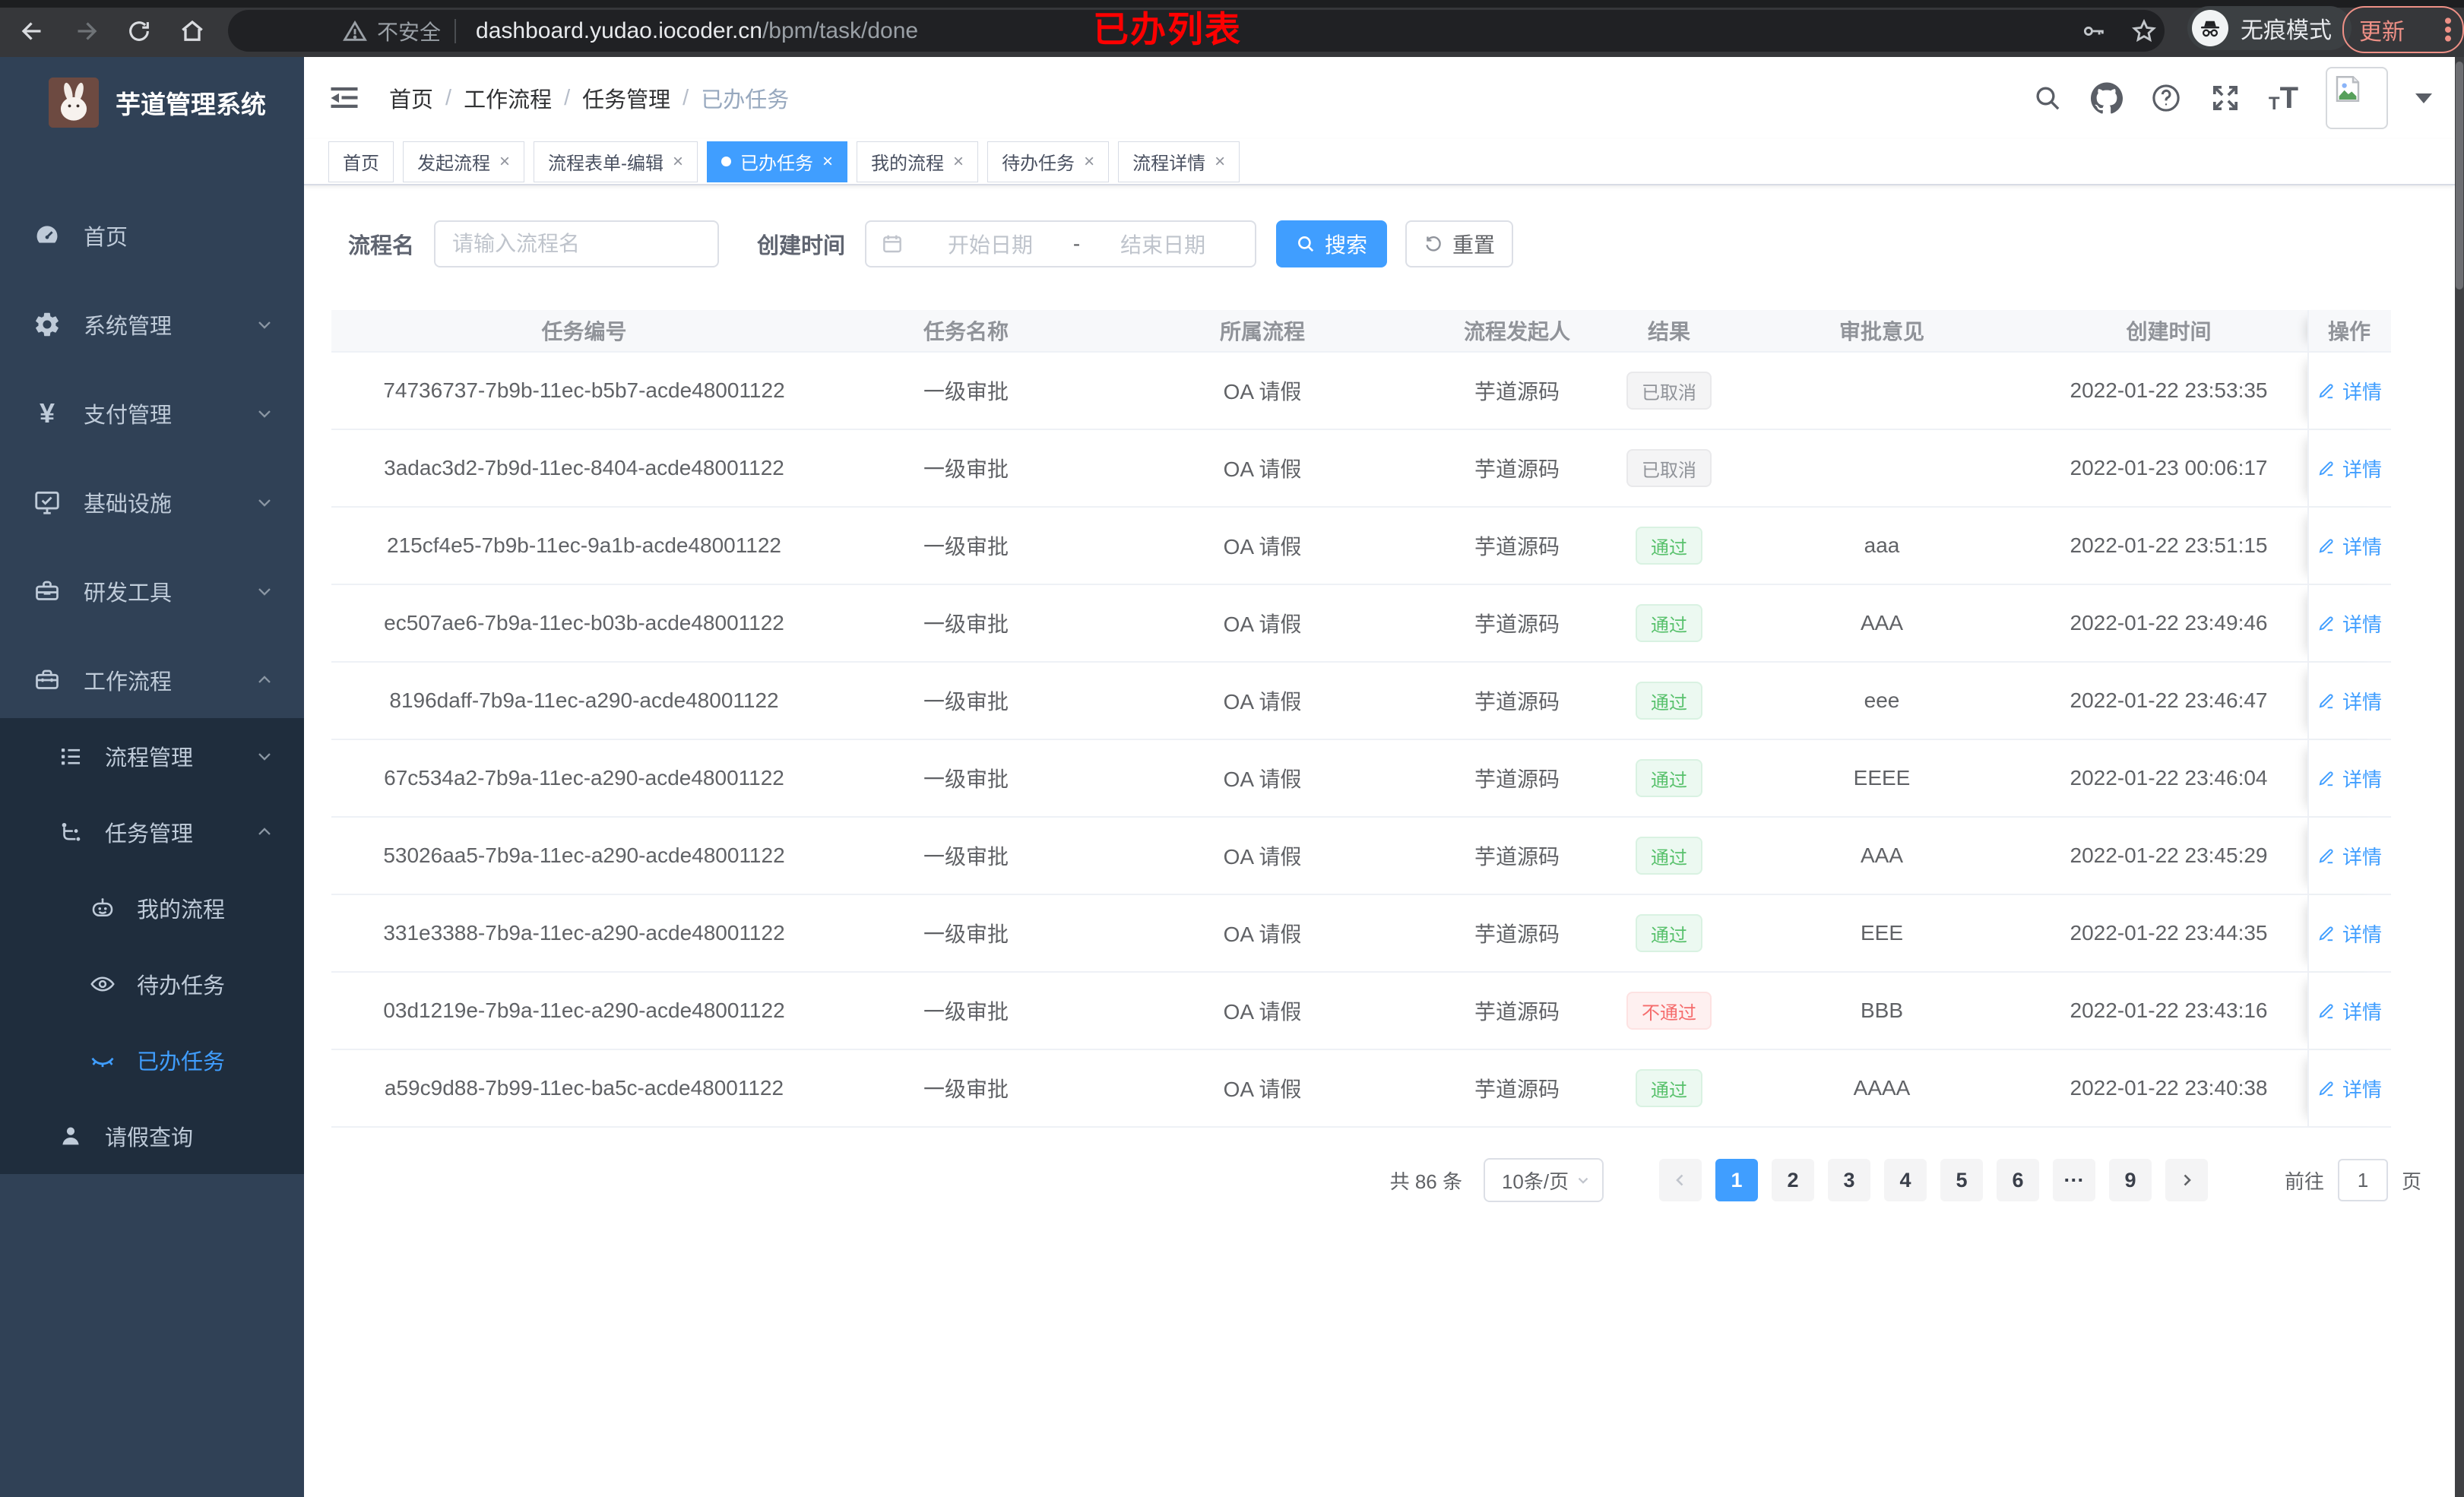 The height and width of the screenshot is (1497, 2464). I want to click on breadcrumb-home: 首页, so click(411, 100).